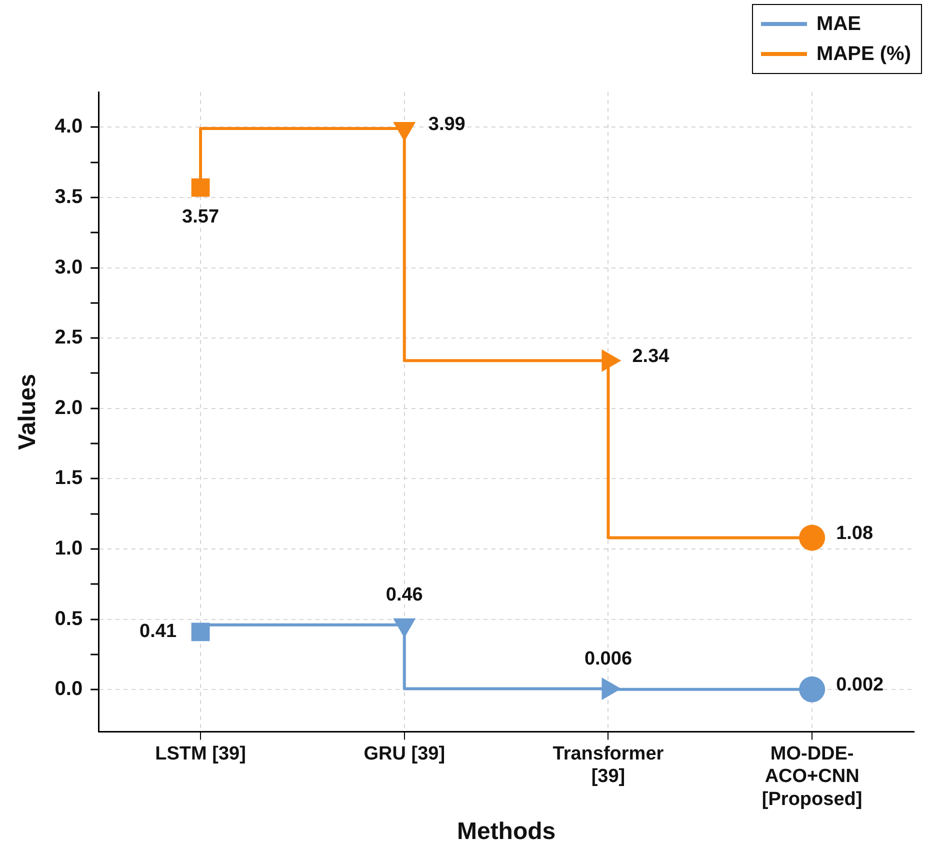 Image resolution: width=934 pixels, height=861 pixels. Describe the element at coordinates (608, 659) in the screenshot. I see `data-label: 0.006` at that location.